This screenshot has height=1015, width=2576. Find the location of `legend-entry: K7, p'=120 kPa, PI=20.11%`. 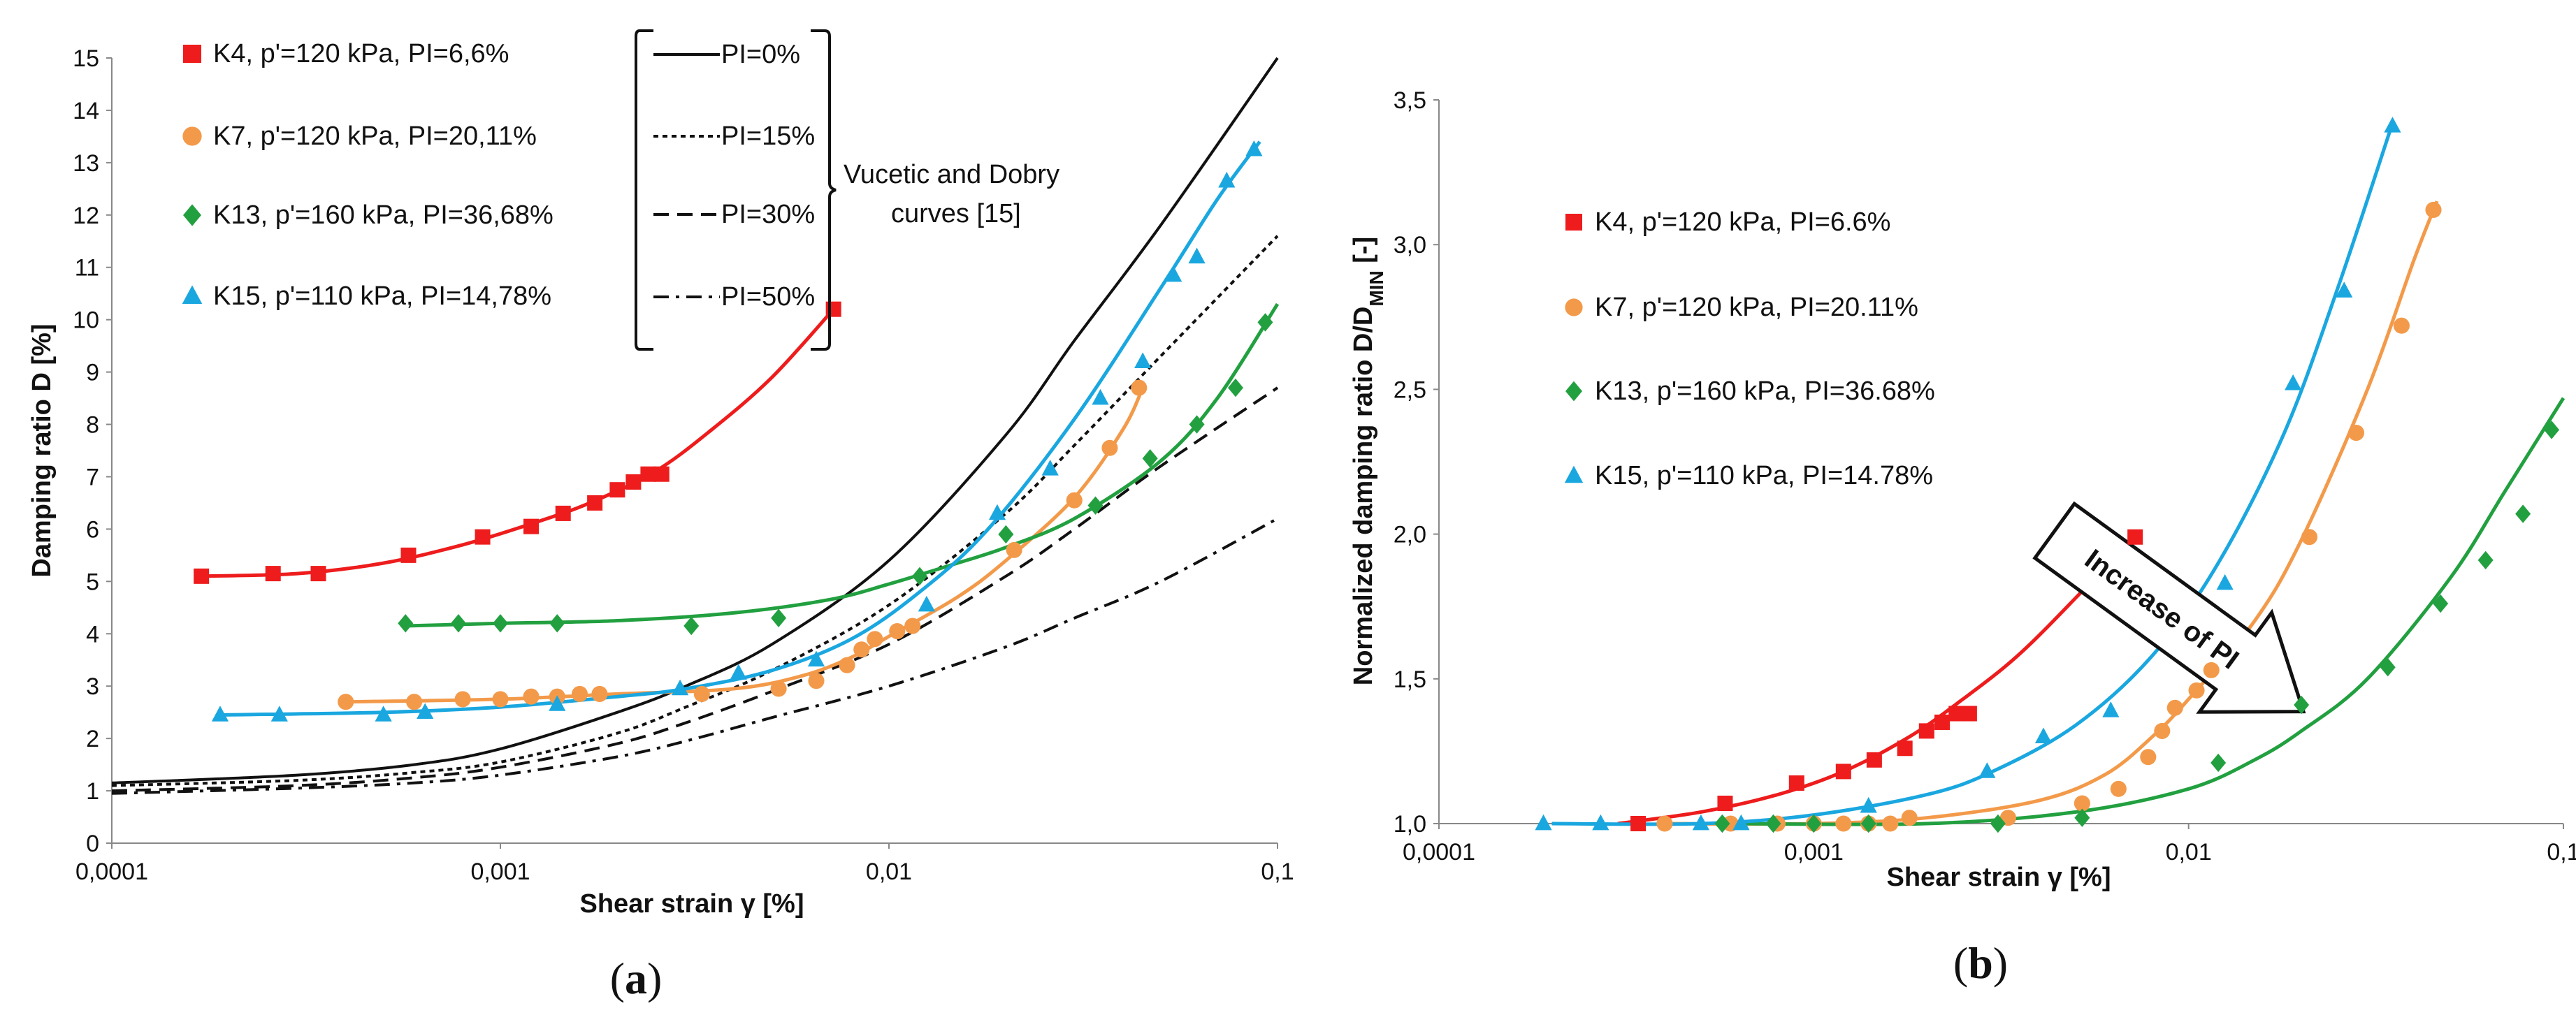

legend-entry: K7, p'=120 kPa, PI=20.11% is located at coordinates (1756, 307).